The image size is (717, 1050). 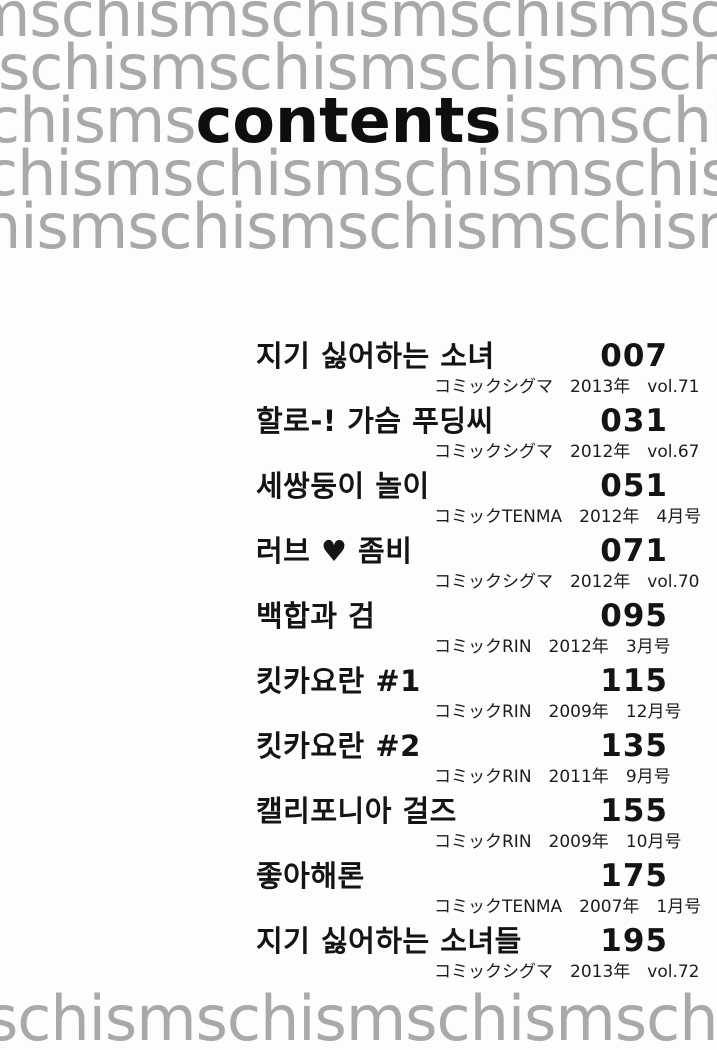 I want to click on entry-page-number: 031, so click(x=634, y=421).